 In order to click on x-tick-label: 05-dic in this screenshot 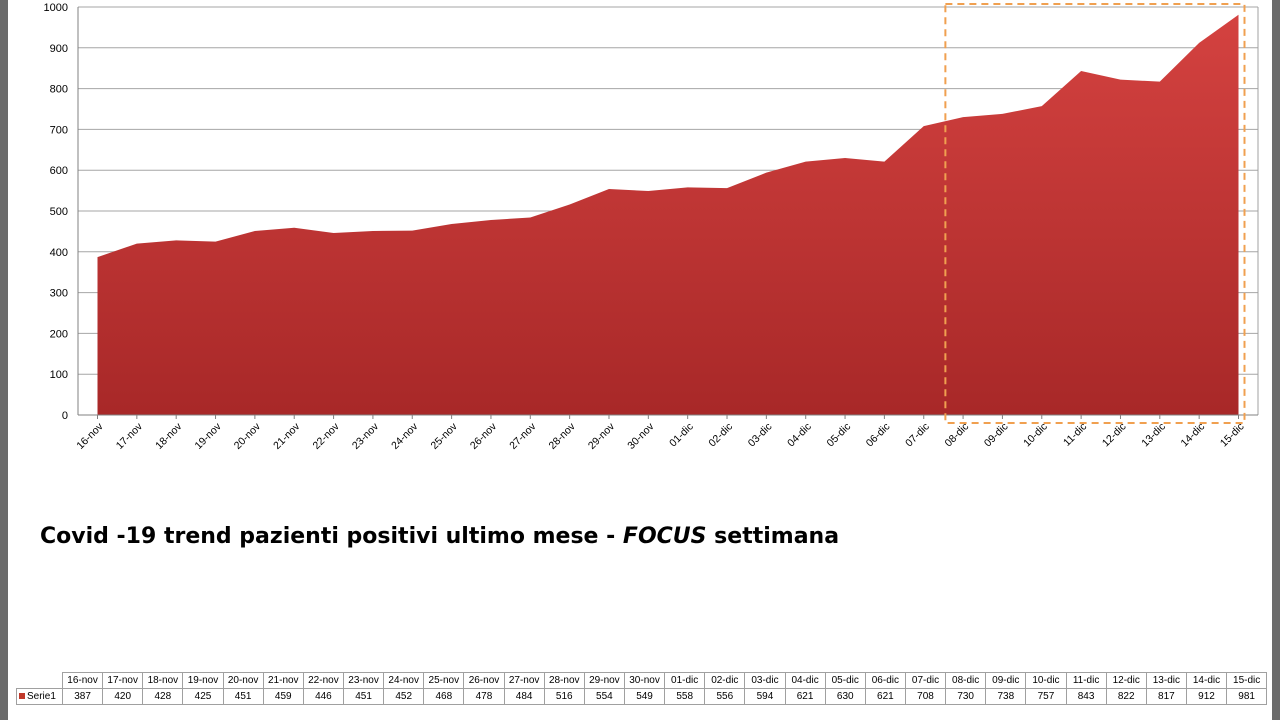, I will do `click(838, 435)`.